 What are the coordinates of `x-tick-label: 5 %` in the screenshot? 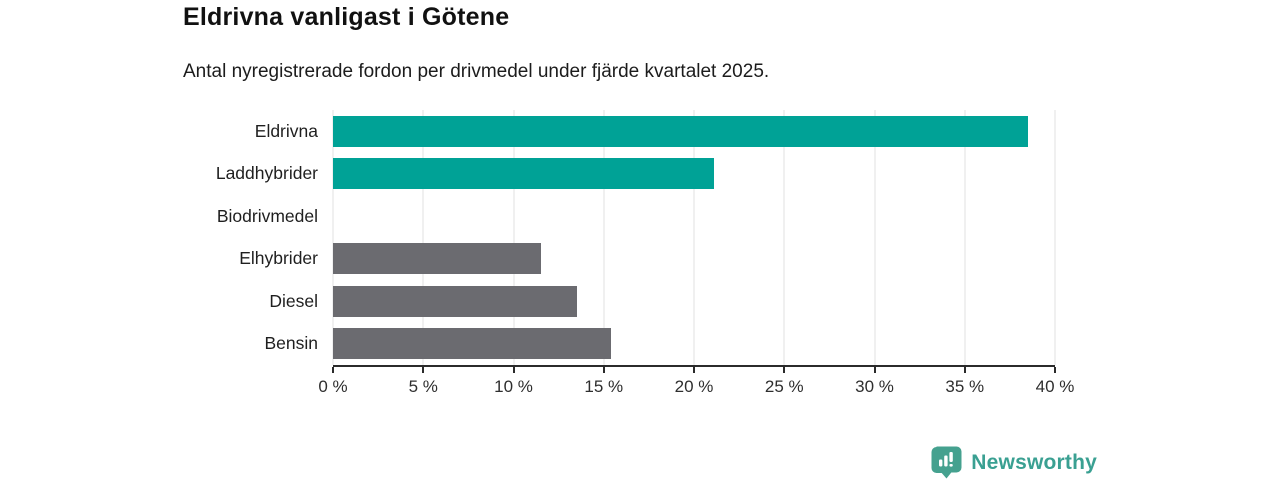 It's located at (423, 386).